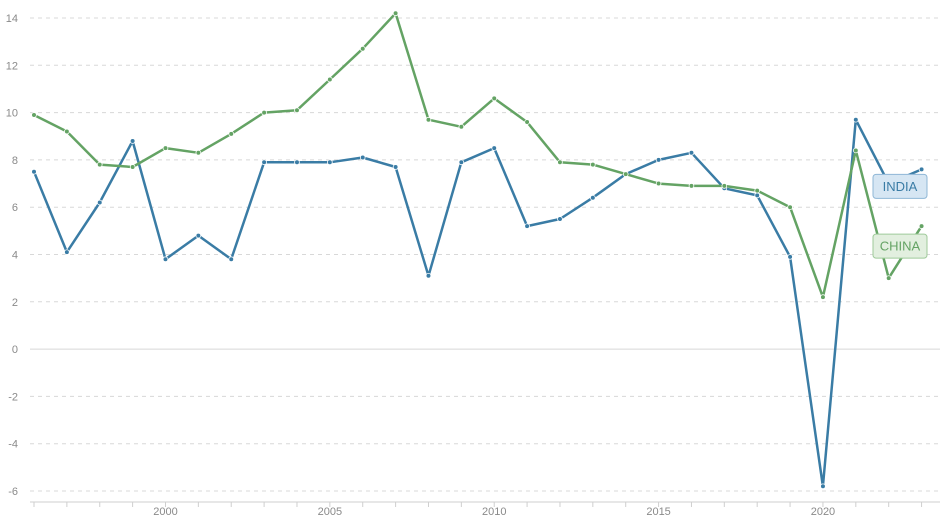  I want to click on india-label-box, so click(900, 186).